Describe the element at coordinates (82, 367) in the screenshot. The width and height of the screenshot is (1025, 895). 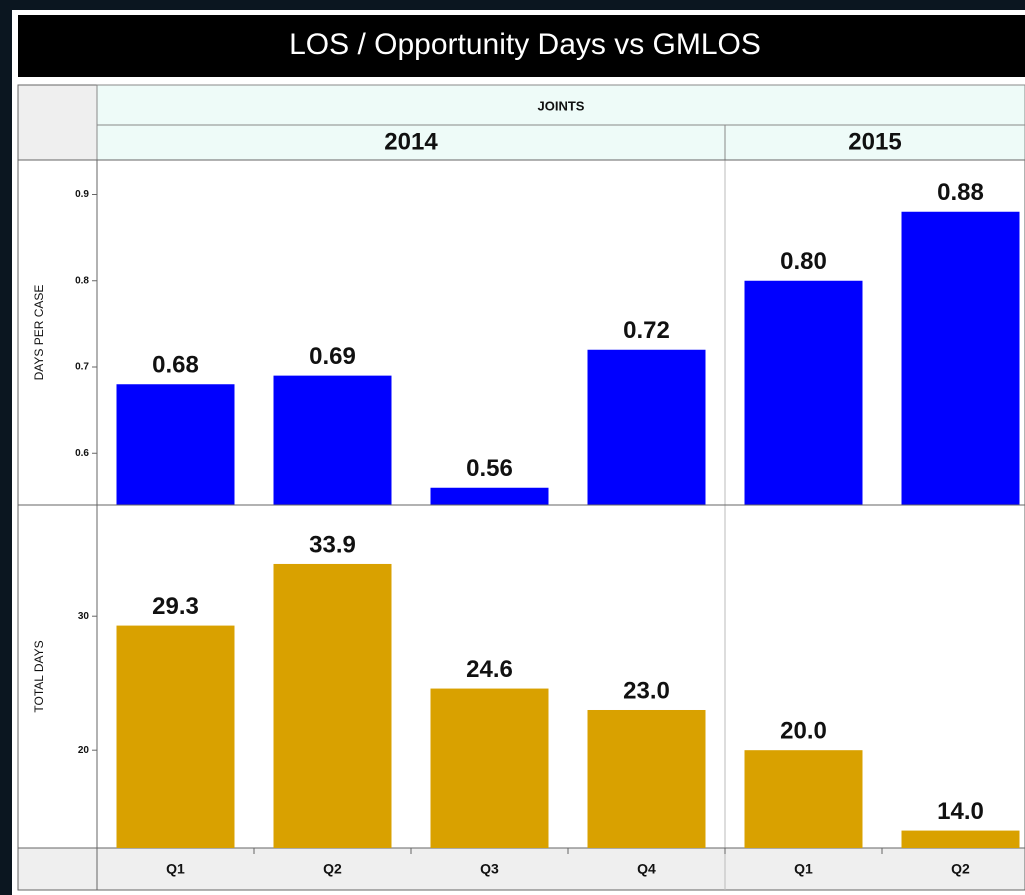
I see `y-tick-label: 0.7` at that location.